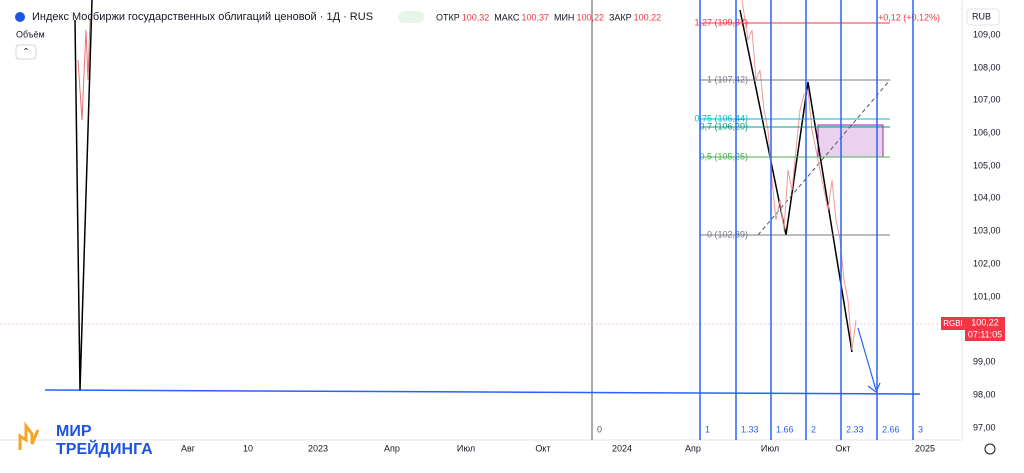 The image size is (1024, 473). What do you see at coordinates (987, 165) in the screenshot?
I see `price-label: 105,00` at bounding box center [987, 165].